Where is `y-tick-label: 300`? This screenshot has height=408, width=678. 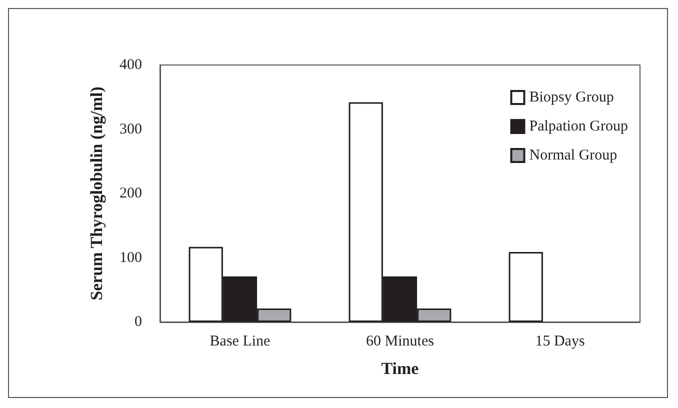 y-tick-label: 300 is located at coordinates (131, 129).